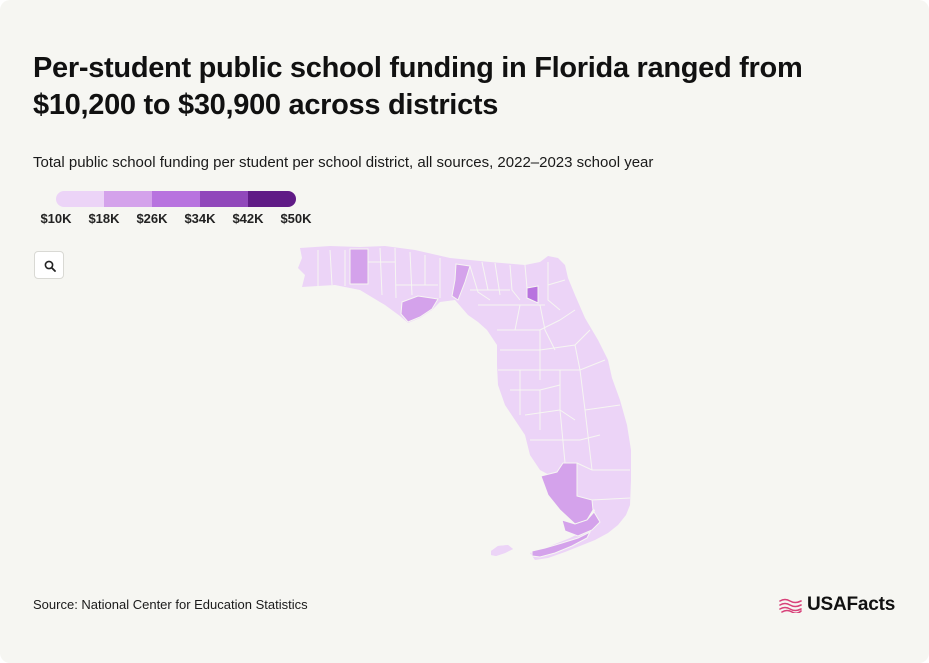  What do you see at coordinates (152, 218) in the screenshot?
I see `legend-label-26k: $26K` at bounding box center [152, 218].